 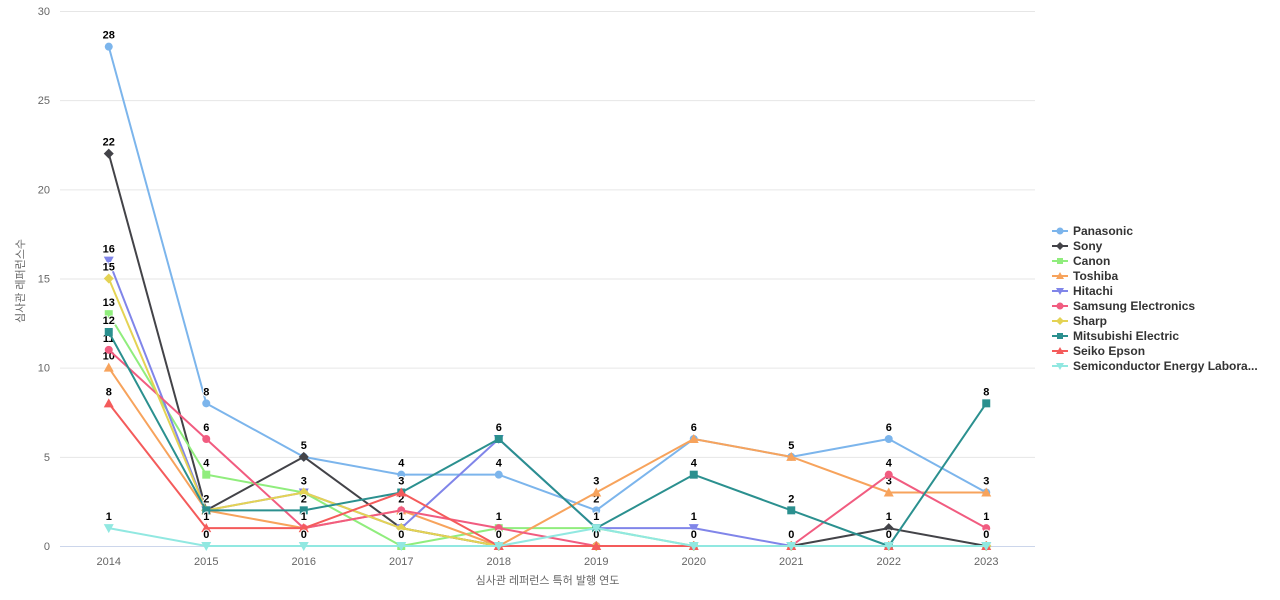 I want to click on legend-item-mitsubishi-electric: Mitsubishi Electric, so click(x=1155, y=335).